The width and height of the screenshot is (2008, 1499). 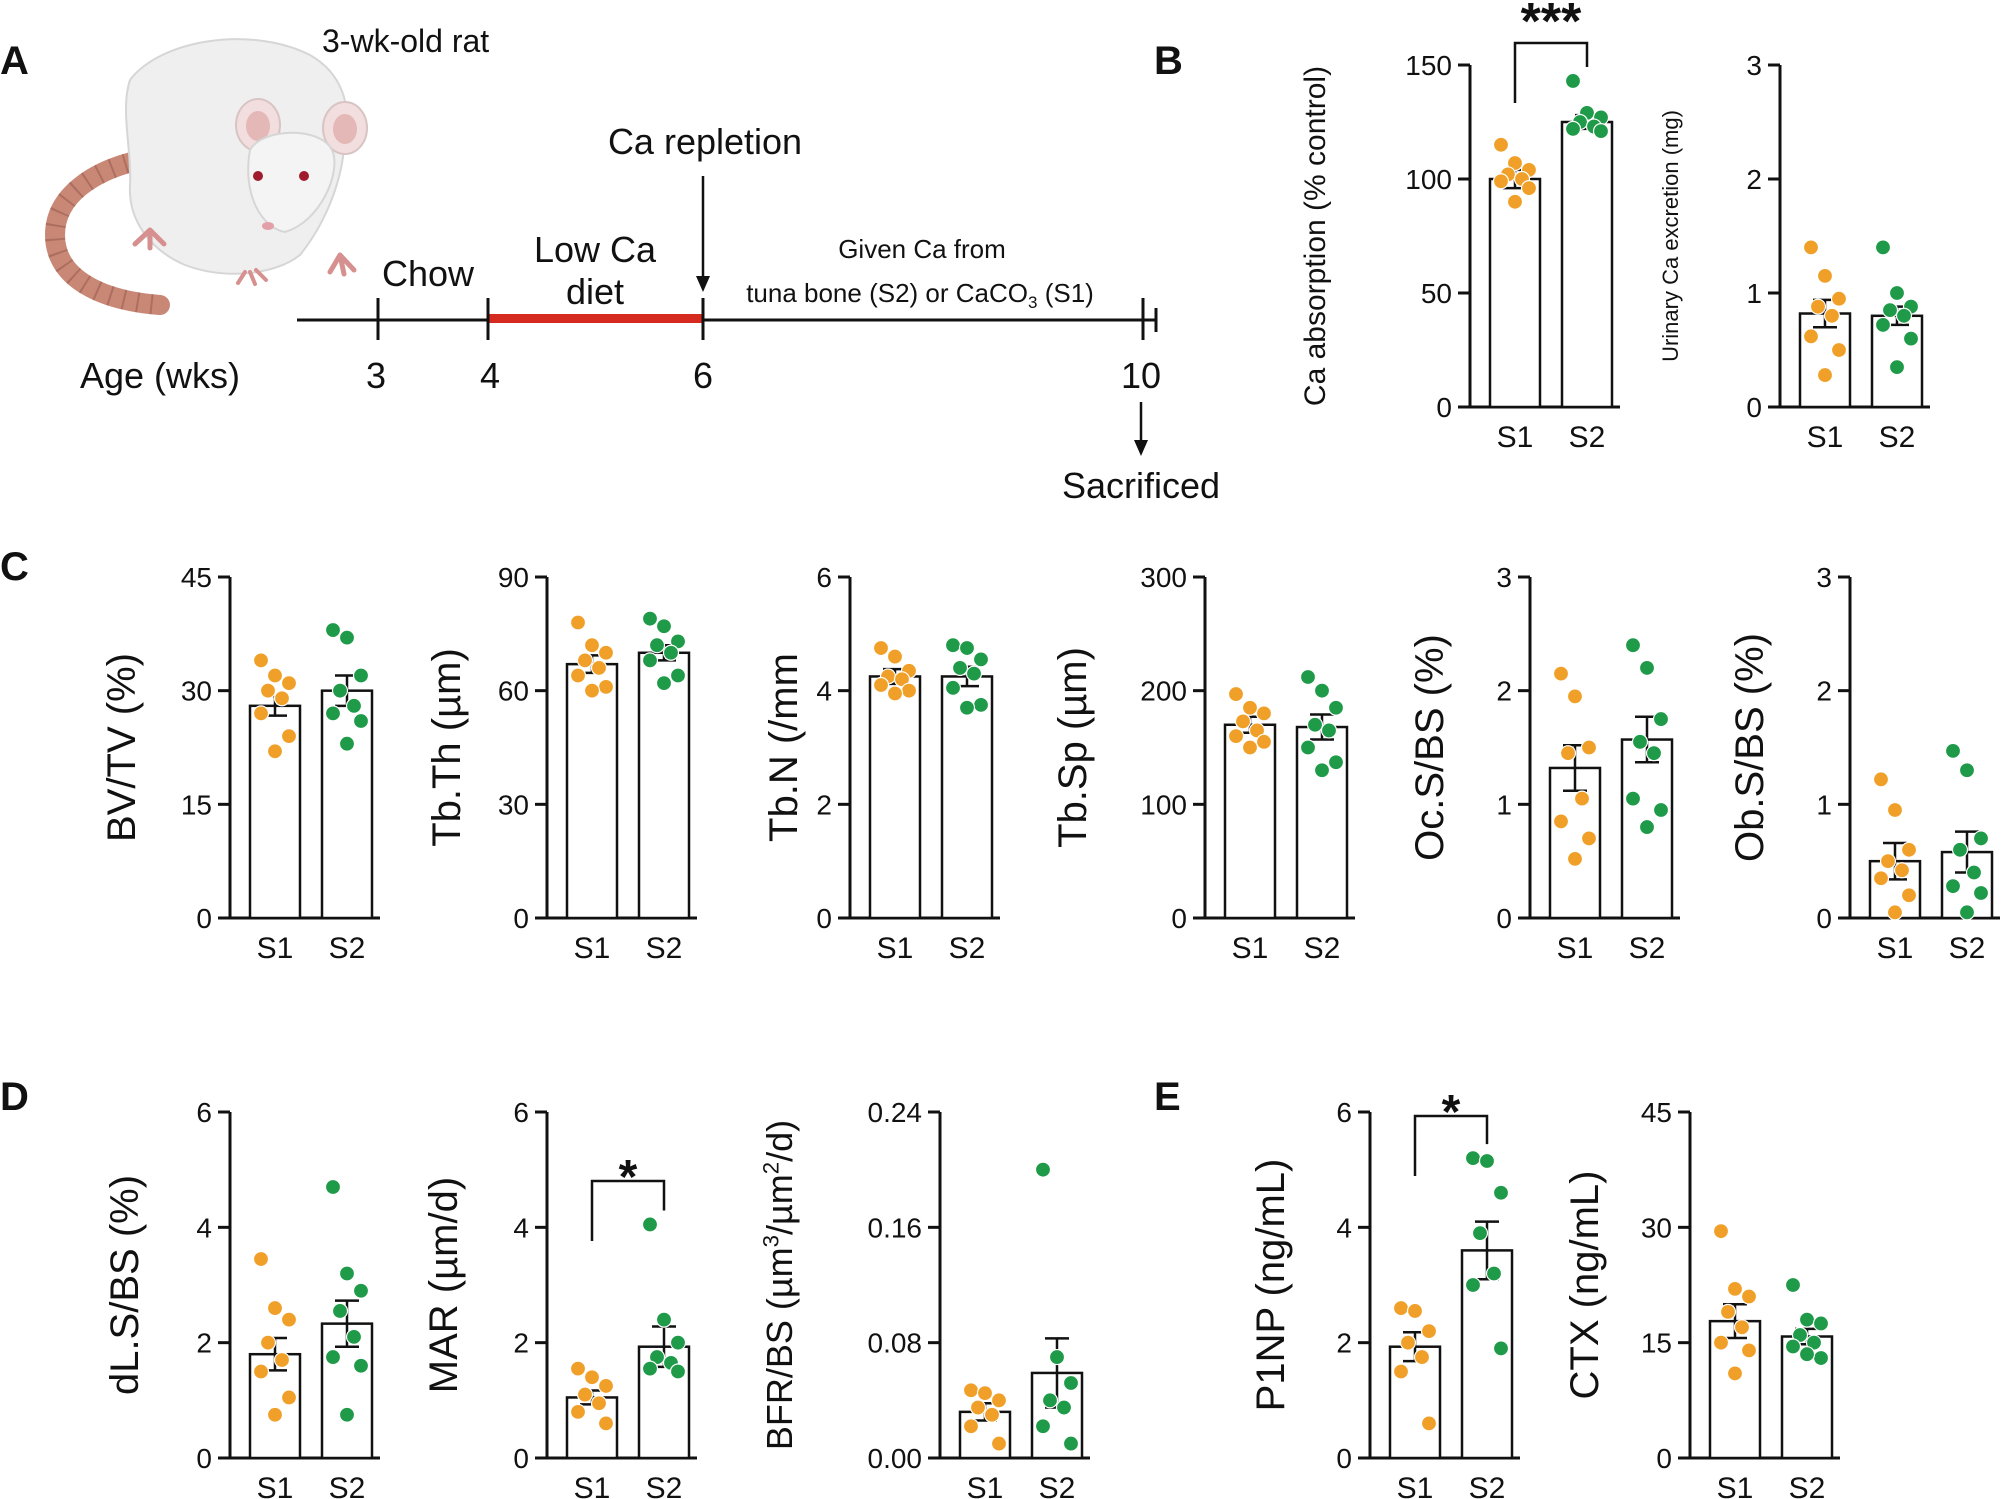 What do you see at coordinates (1163, 577) in the screenshot?
I see `y-tick-label: 300` at bounding box center [1163, 577].